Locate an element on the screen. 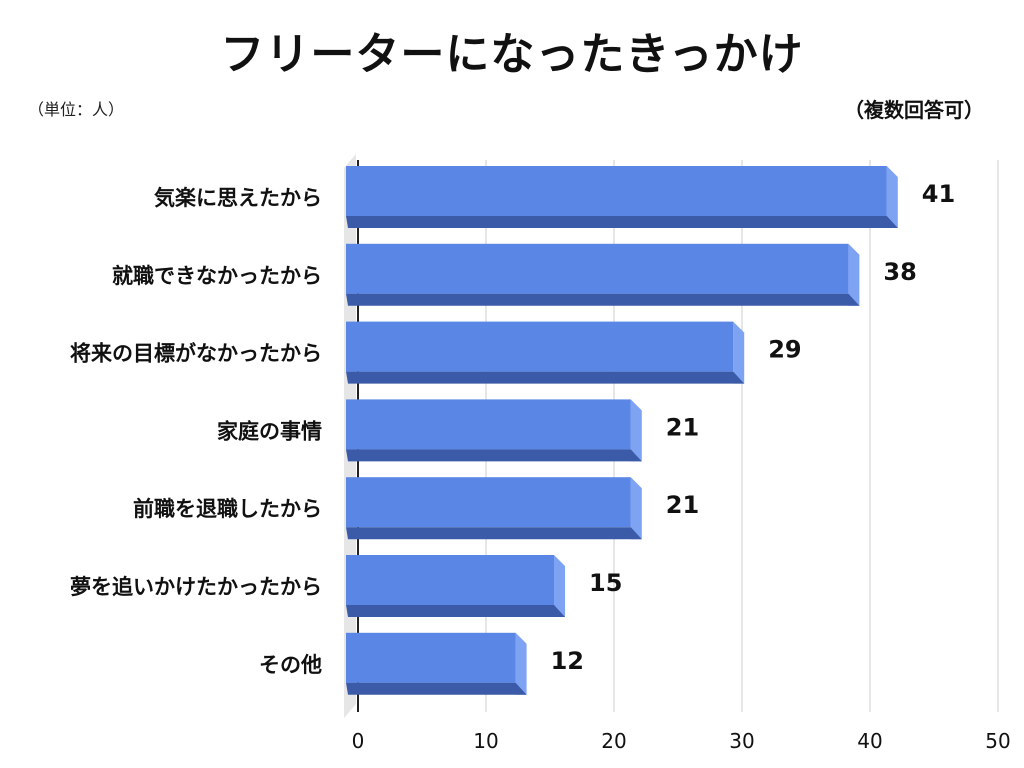 The image size is (1024, 768). x-tick-label: 20 is located at coordinates (613, 741).